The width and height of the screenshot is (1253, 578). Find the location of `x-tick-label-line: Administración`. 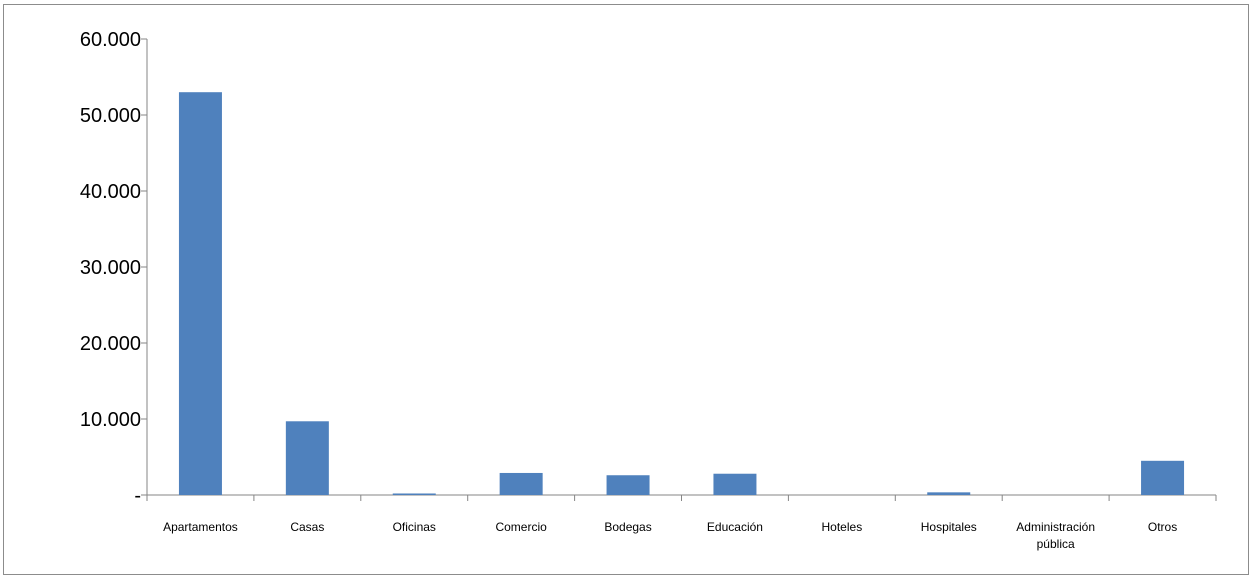

x-tick-label-line: Administración is located at coordinates (1055, 527).